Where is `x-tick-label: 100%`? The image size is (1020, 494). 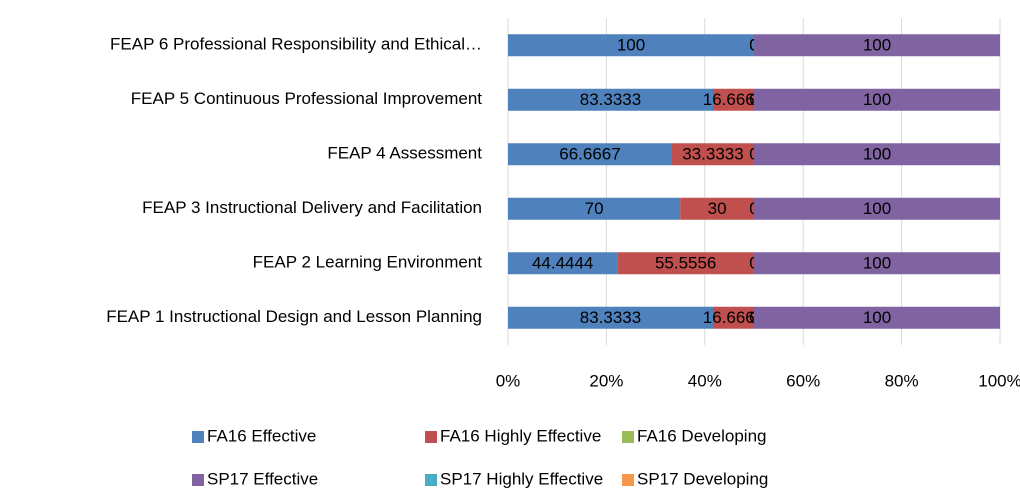 x-tick-label: 100% is located at coordinates (999, 380).